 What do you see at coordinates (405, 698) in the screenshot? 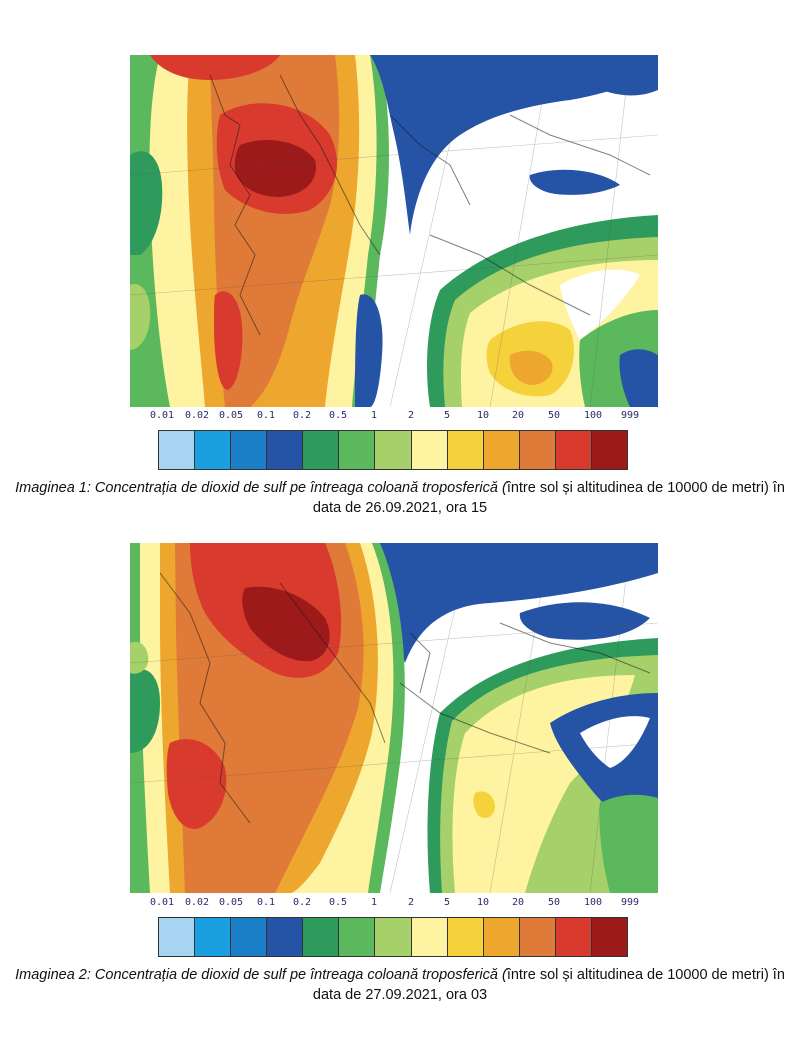
I see `map-2-coastlines` at bounding box center [405, 698].